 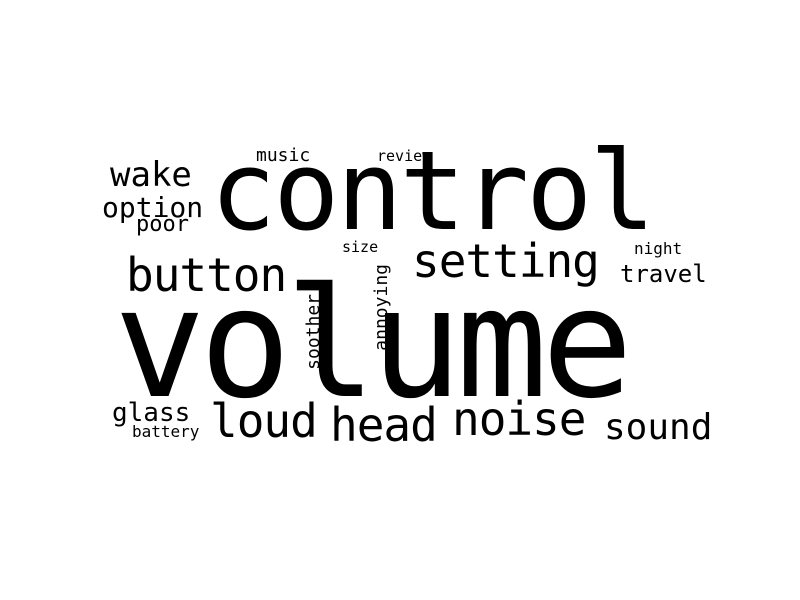 I want to click on word-noise: noise, so click(x=519, y=419).